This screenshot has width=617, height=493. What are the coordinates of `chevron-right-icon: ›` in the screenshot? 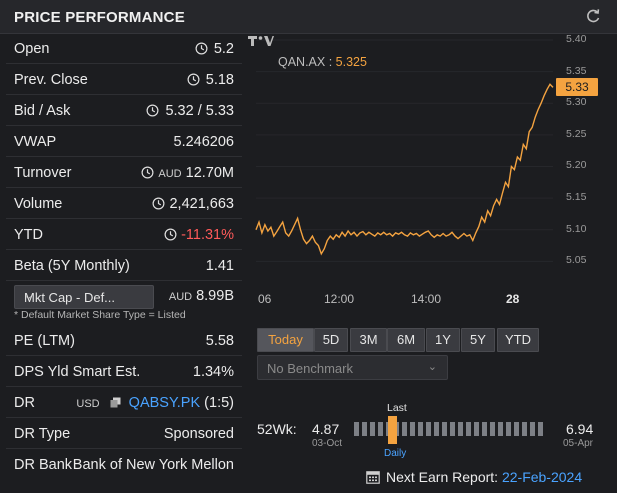 It's located at (178, 16).